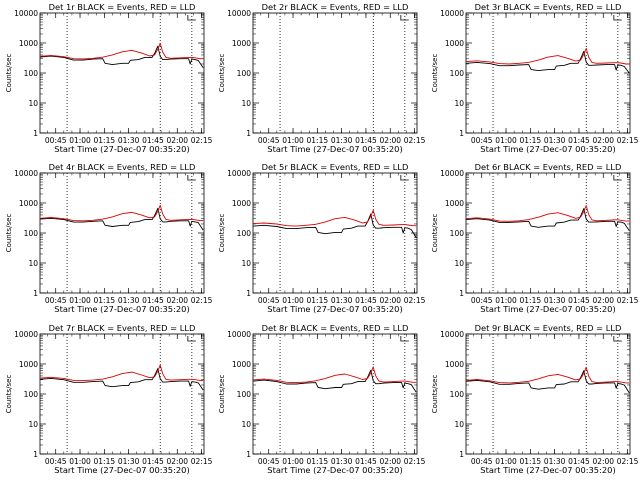 Image resolution: width=640 pixels, height=480 pixels. Describe the element at coordinates (122, 328) in the screenshot. I see `panel-title: Det 7r BLACK = Events, RED = LLD` at that location.